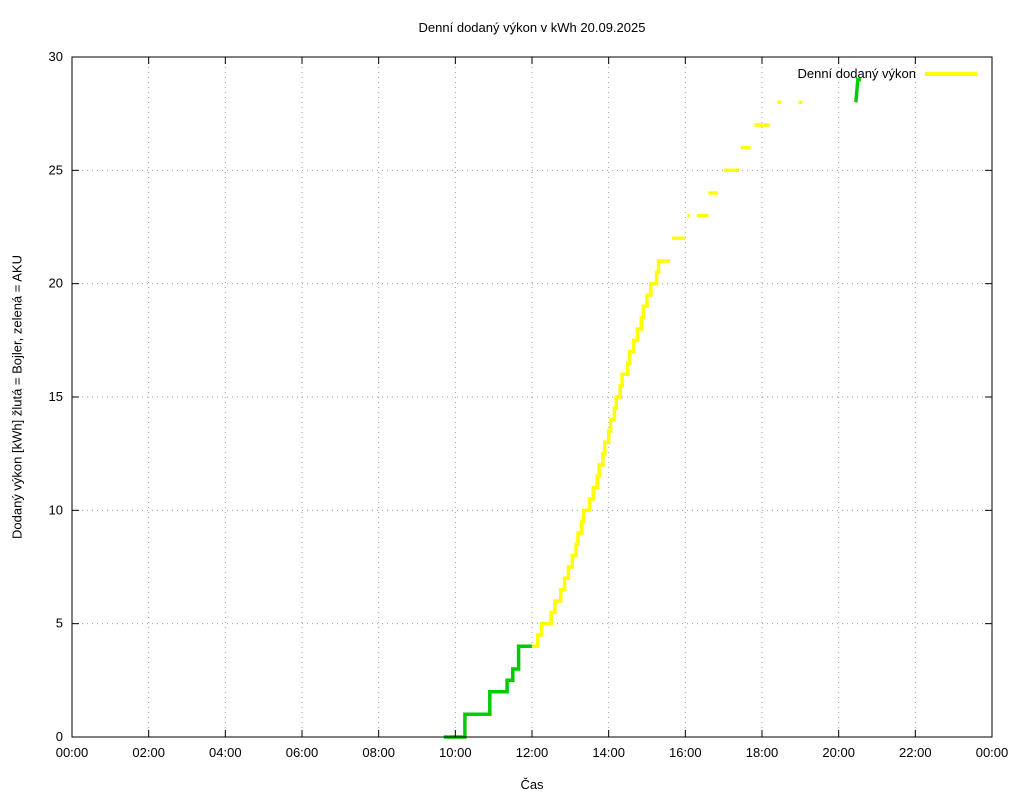  What do you see at coordinates (762, 752) in the screenshot?
I see `x-tick-label: 18:00` at bounding box center [762, 752].